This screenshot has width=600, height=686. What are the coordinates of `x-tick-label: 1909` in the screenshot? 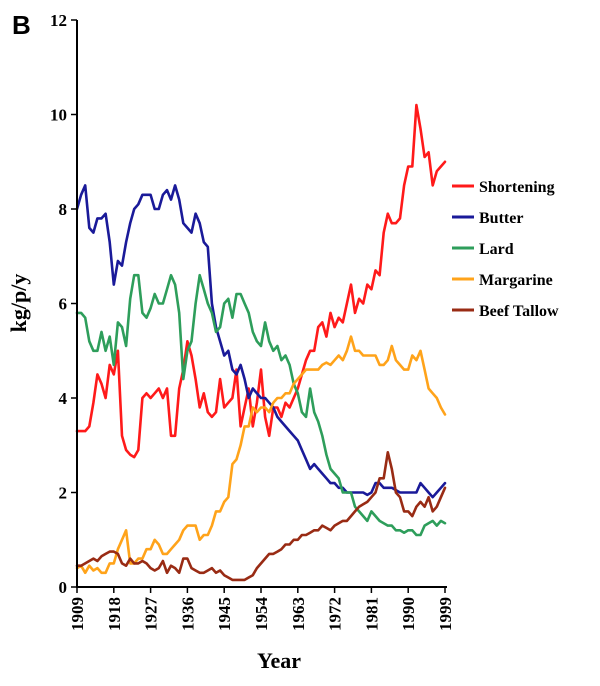 It's located at (77, 614).